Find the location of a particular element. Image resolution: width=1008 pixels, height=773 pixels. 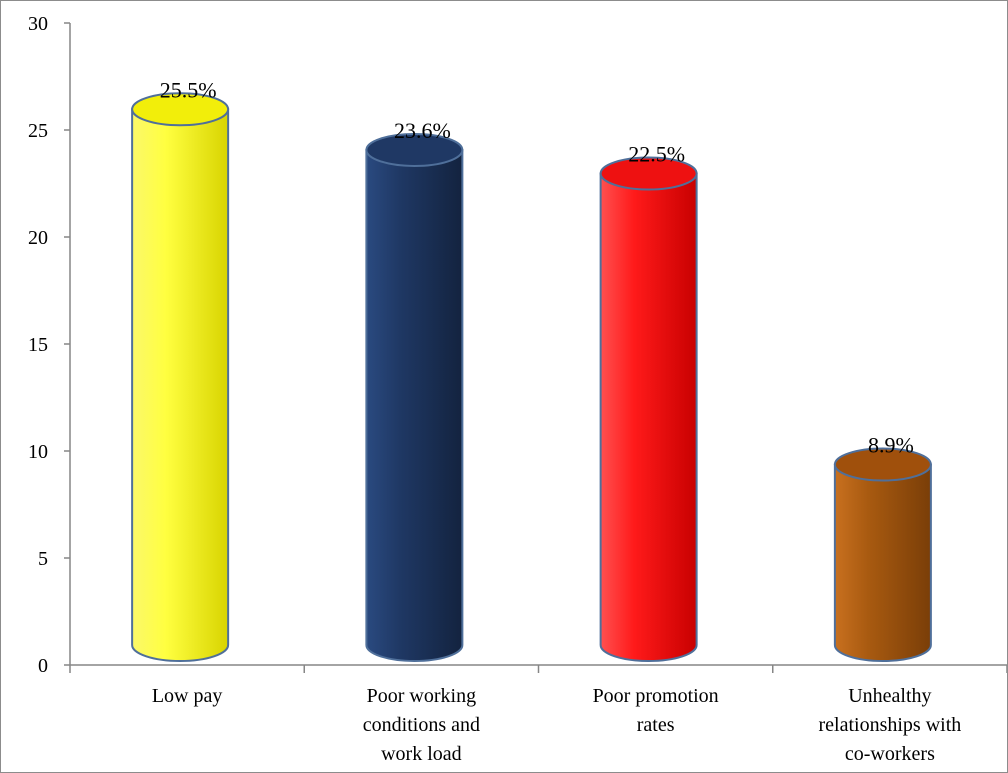

y-tick-label: 5 is located at coordinates (43, 559).